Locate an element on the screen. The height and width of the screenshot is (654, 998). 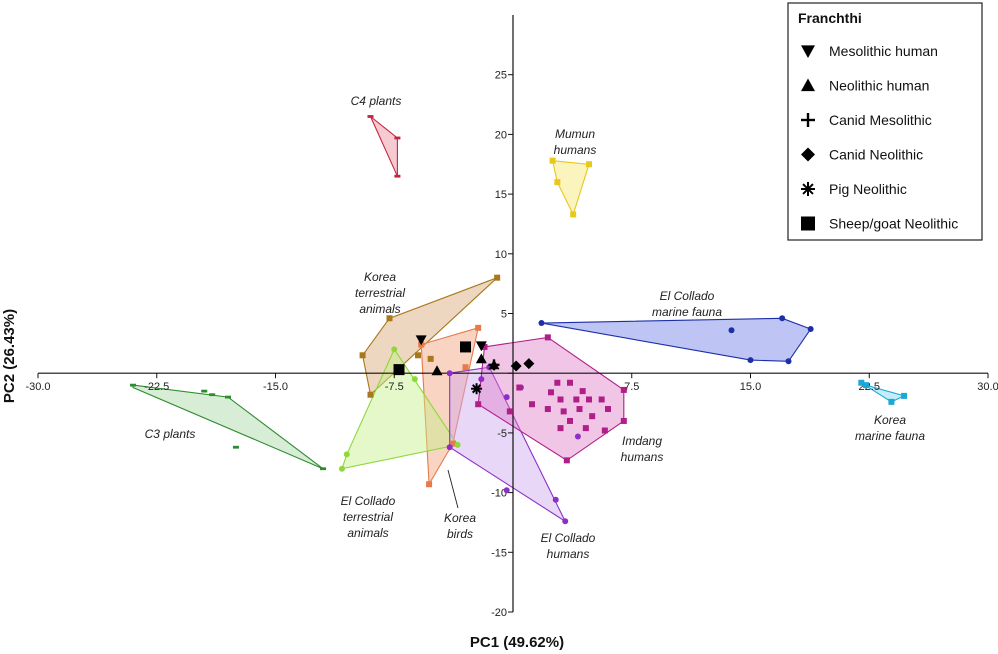
y-tick-label: -10 is located at coordinates (499, 494).